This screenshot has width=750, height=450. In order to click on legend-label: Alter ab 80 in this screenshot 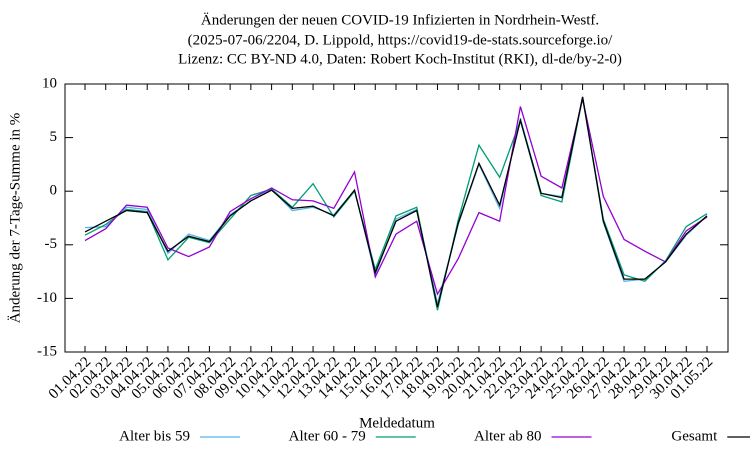, I will do `click(507, 436)`.